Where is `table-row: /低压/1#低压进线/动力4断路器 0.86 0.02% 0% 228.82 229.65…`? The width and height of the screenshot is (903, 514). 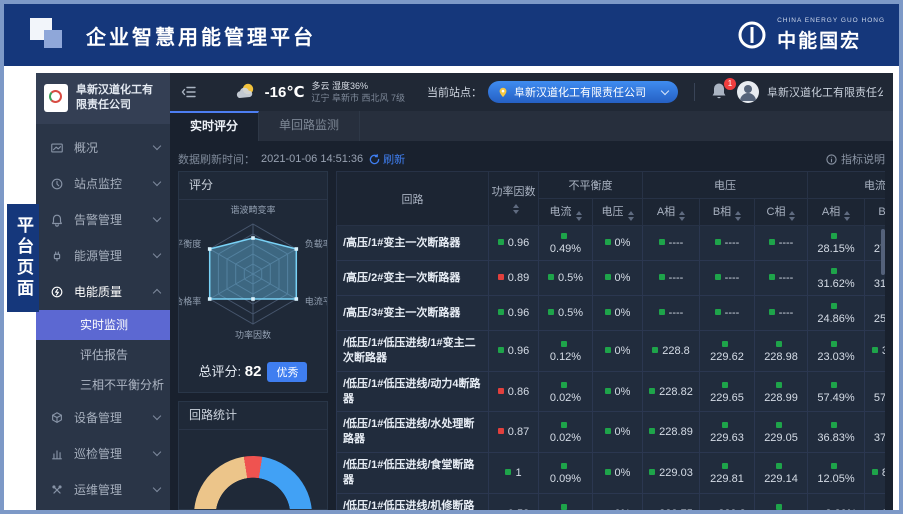
table-row: /低压/1#低压进线/动力4断路器 0.86 0.02% 0% 228.82 229.65… is located at coordinates (610, 391).